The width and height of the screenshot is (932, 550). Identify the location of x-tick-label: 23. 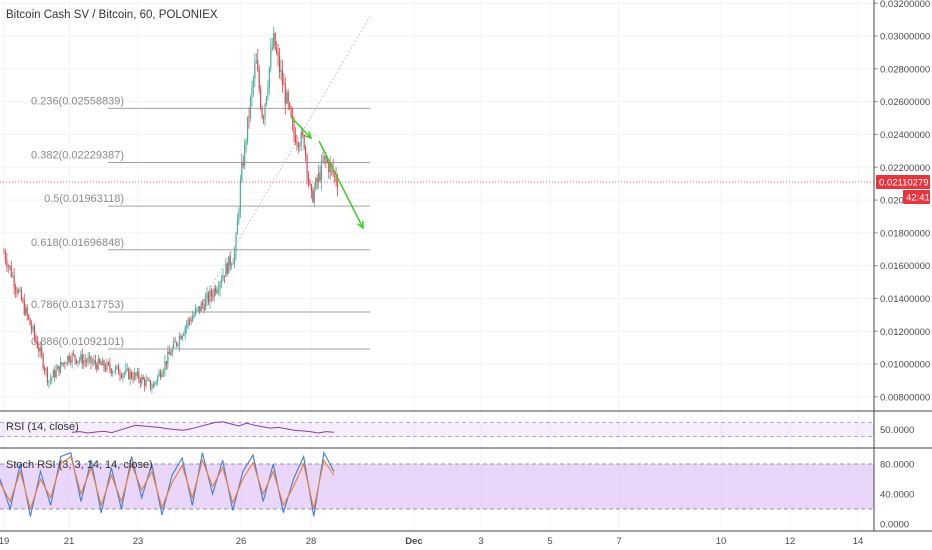
(138, 541).